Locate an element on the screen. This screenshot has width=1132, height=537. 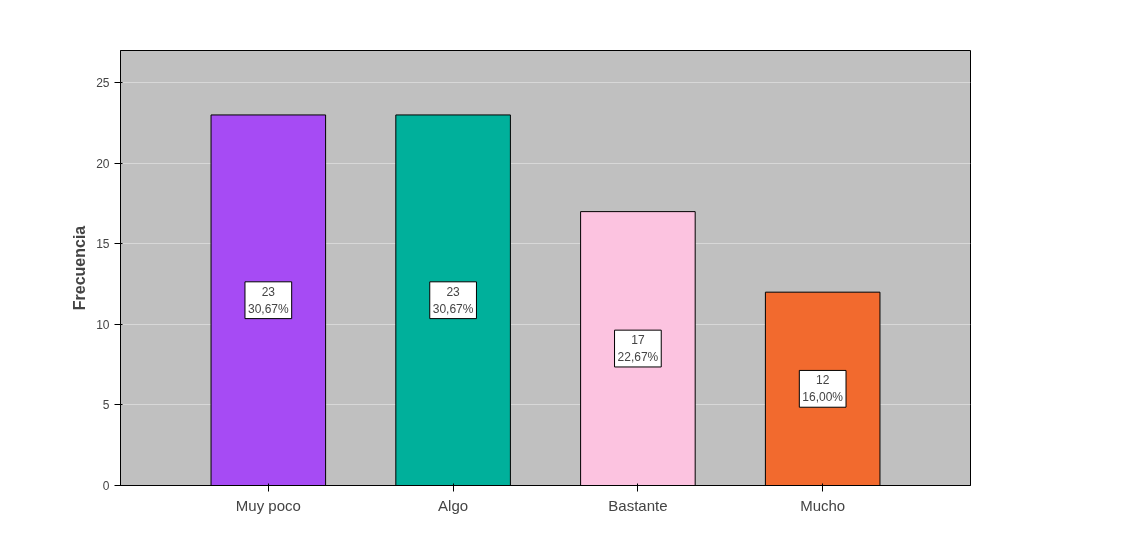
y-axis-title: Frecuencia is located at coordinates (80, 268).